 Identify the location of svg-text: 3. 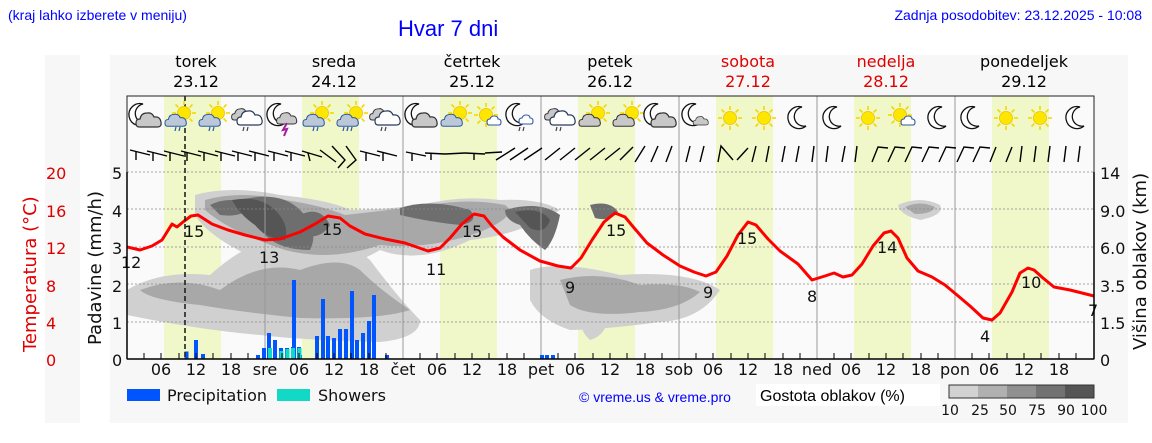
(117, 248).